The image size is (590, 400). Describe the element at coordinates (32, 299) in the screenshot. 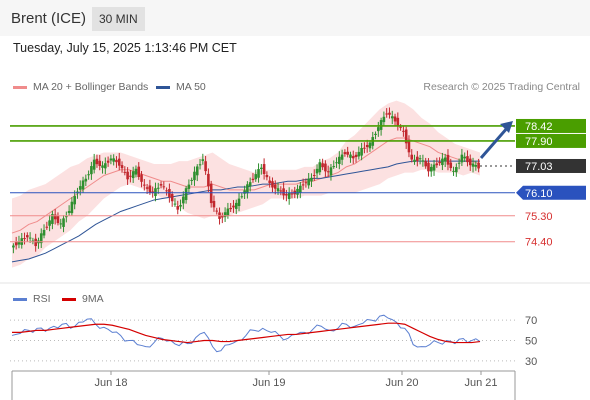

I see `rsi-legend: RSI` at that location.